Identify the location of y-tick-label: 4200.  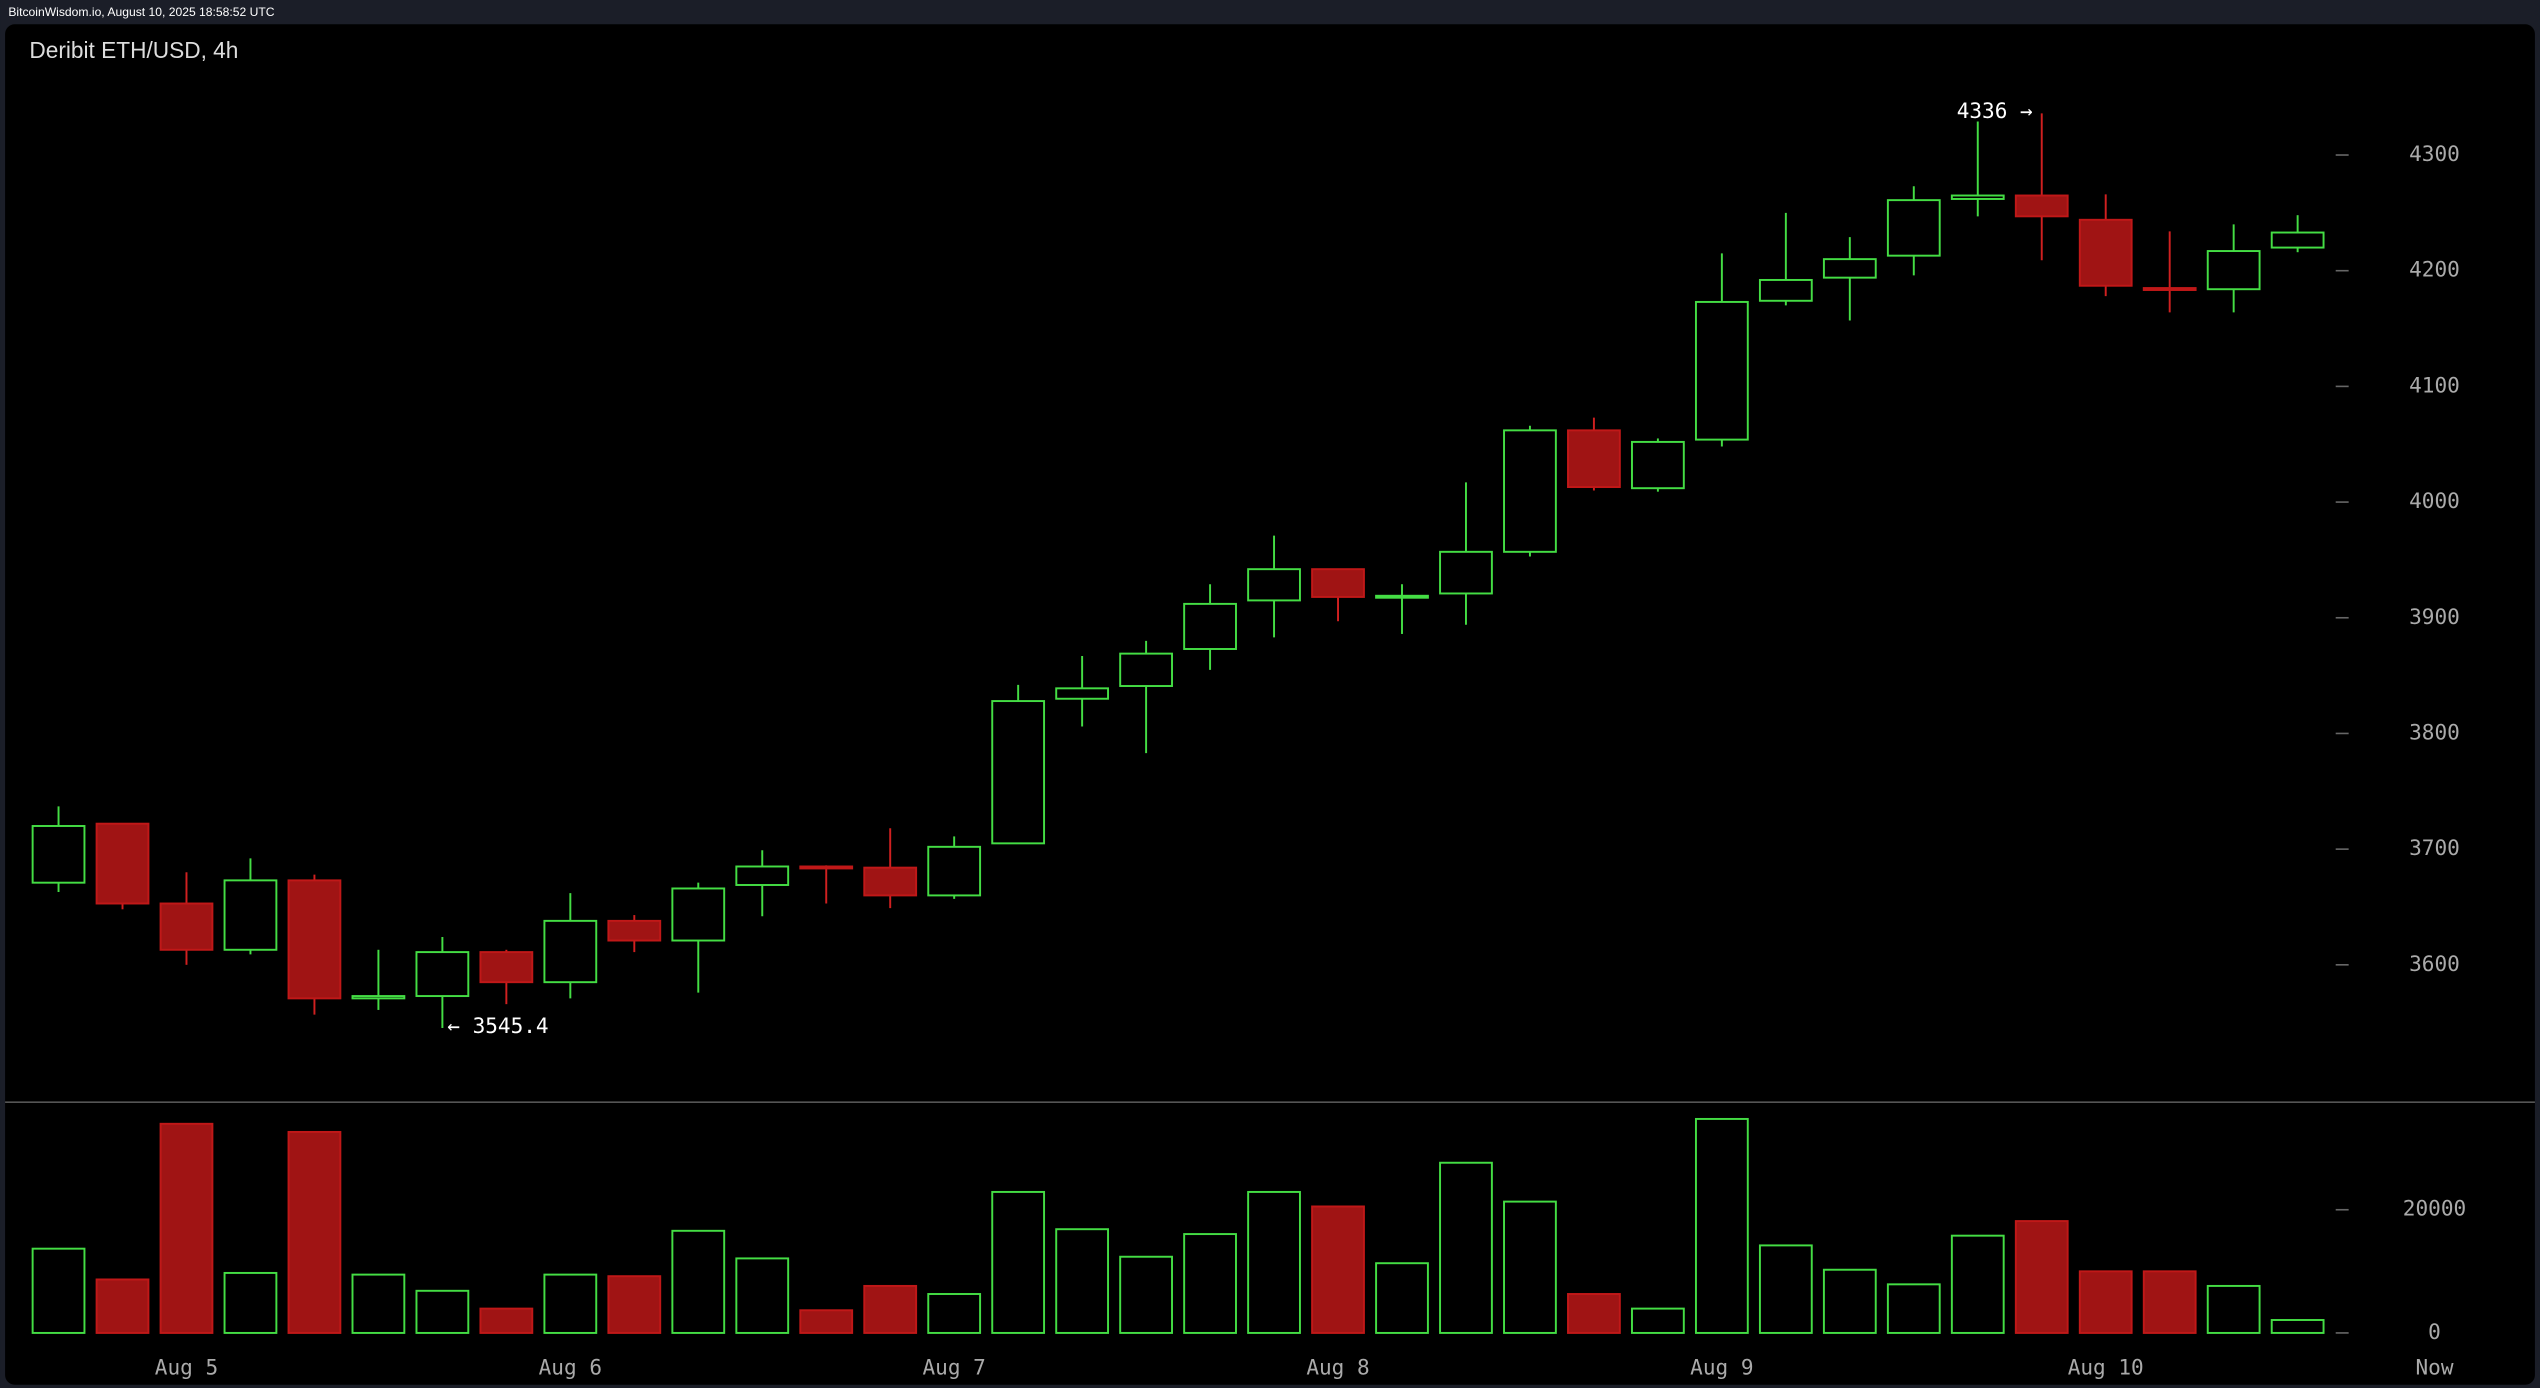
(2434, 269).